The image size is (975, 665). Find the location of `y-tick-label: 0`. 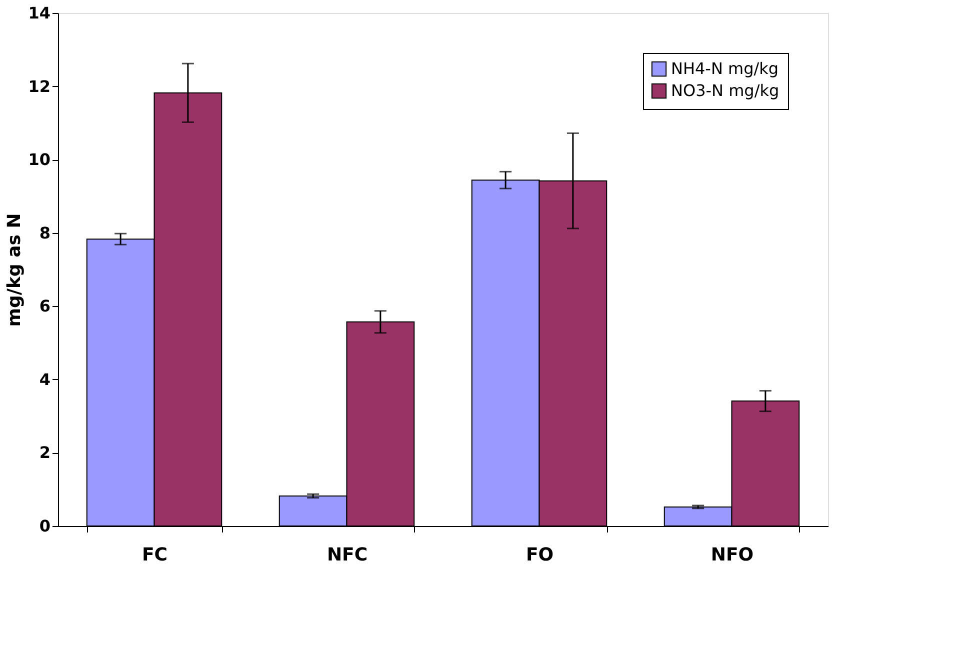

y-tick-label: 0 is located at coordinates (44, 526).